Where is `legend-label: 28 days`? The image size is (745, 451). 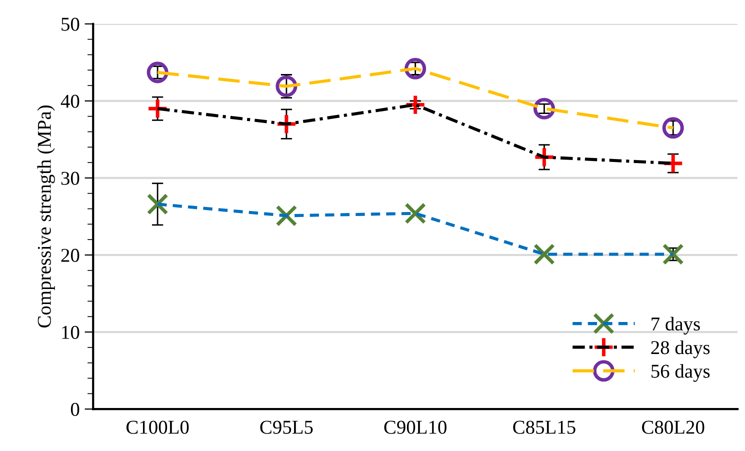
legend-label: 28 days is located at coordinates (680, 349).